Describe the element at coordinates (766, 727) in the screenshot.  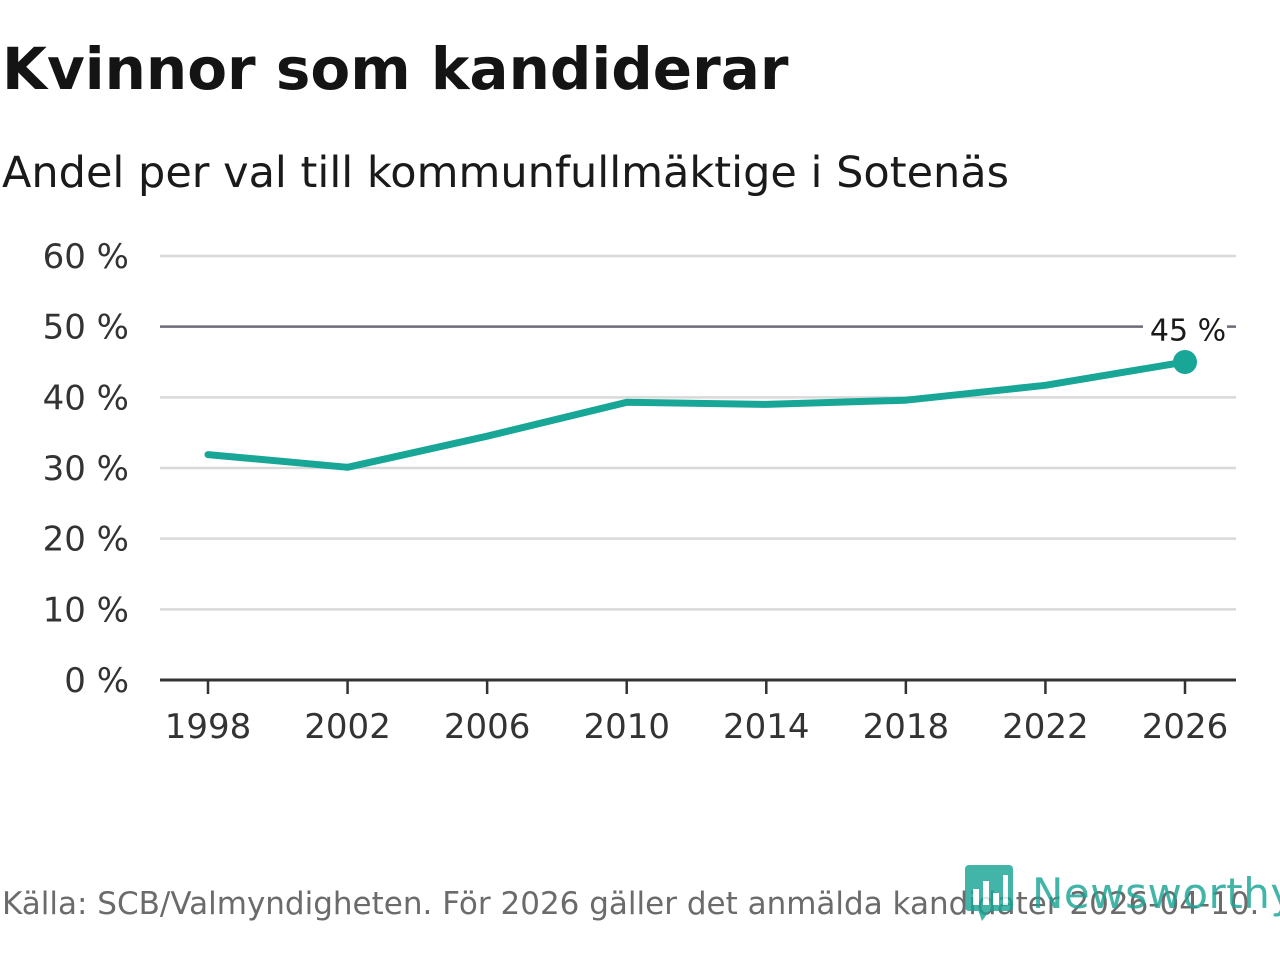
I see `x-tick-label-2014: 2014` at that location.